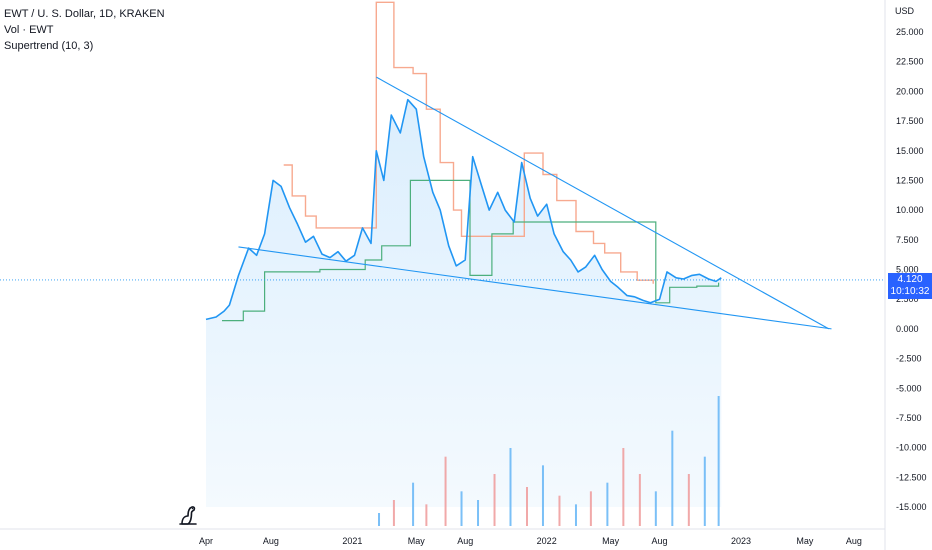 The height and width of the screenshot is (550, 932). What do you see at coordinates (907, 270) in the screenshot?
I see `y-tick-label: 5.000` at bounding box center [907, 270].